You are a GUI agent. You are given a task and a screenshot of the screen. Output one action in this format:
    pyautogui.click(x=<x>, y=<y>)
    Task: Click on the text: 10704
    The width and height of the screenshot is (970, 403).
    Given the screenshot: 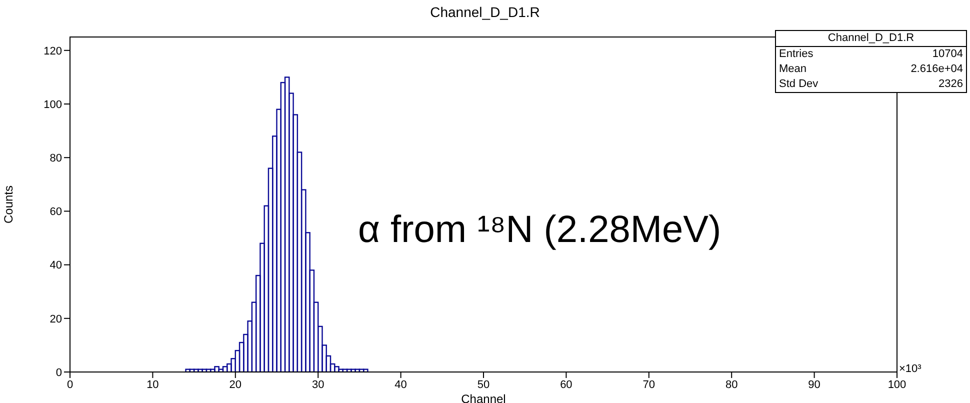 What is the action you would take?
    pyautogui.click(x=947, y=54)
    